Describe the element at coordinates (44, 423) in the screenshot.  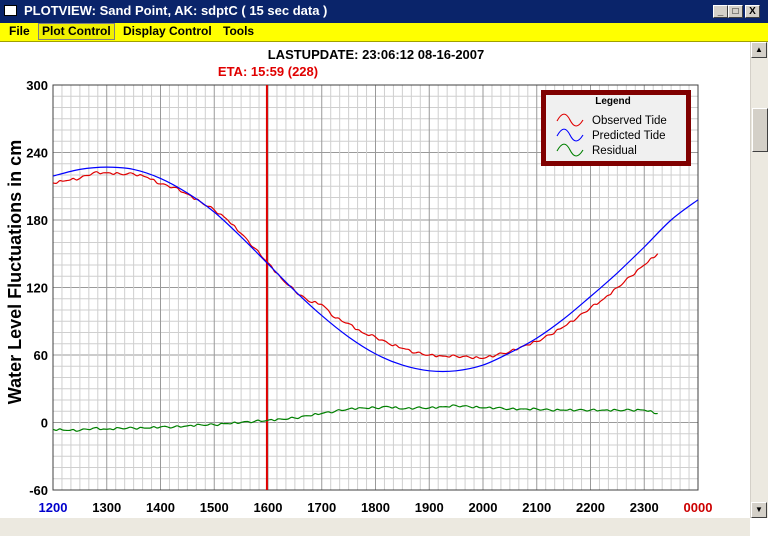
I see `y-tick-label: 0` at that location.